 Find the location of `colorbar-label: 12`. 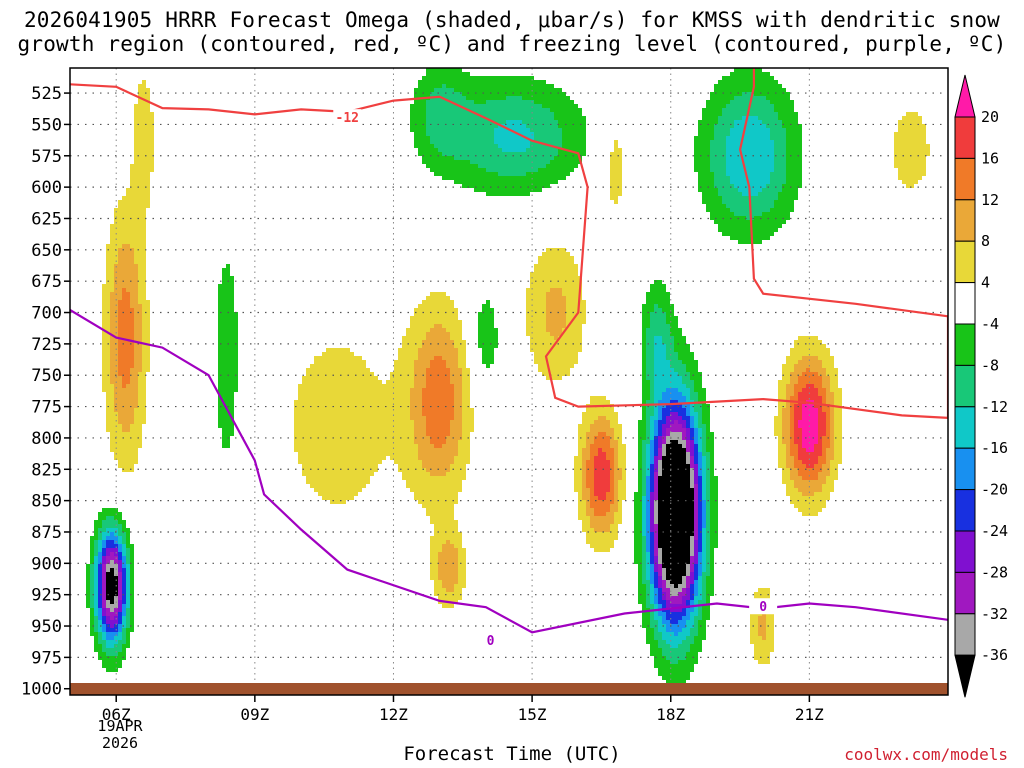

colorbar-label: 12 is located at coordinates (990, 200).